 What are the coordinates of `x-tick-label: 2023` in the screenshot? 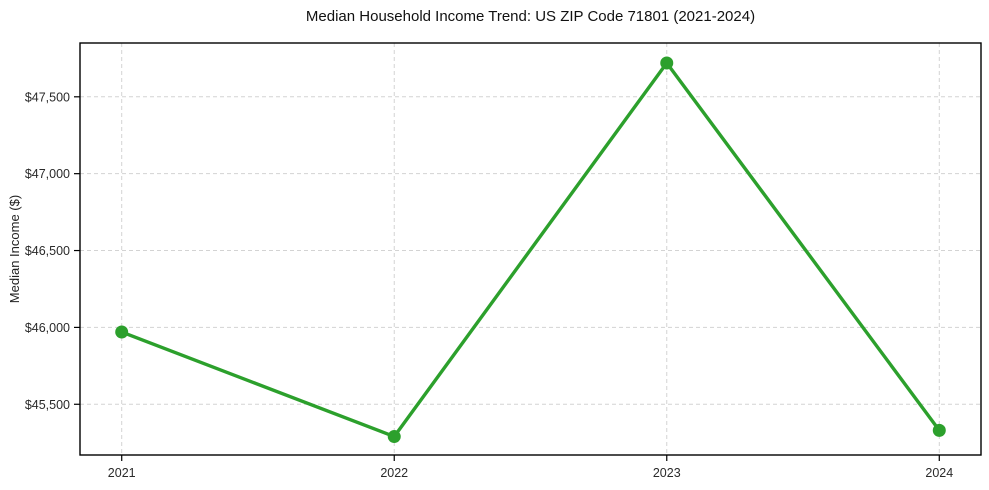 It's located at (667, 473).